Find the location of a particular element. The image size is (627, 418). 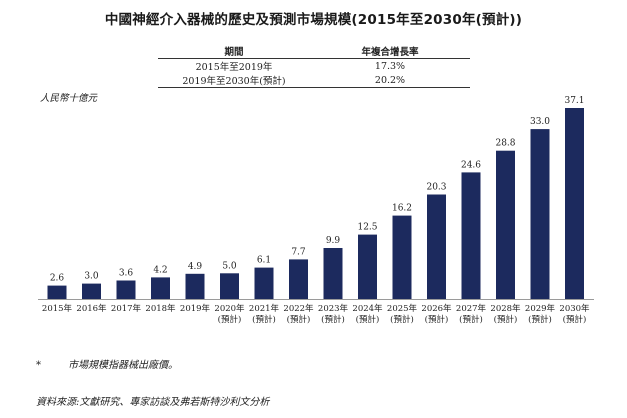

footnote-mark: * is located at coordinates (38, 365).